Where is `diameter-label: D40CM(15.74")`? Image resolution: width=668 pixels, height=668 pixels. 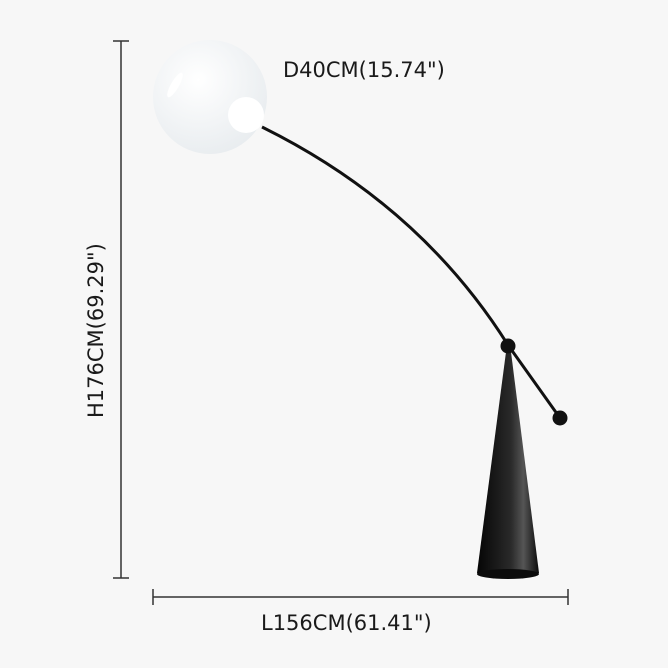 diameter-label: D40CM(15.74") is located at coordinates (364, 70).